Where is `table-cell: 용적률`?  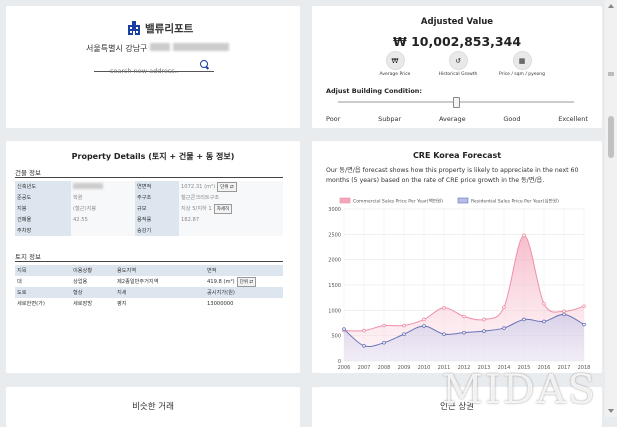 table-cell: 용적률 is located at coordinates (157, 219).